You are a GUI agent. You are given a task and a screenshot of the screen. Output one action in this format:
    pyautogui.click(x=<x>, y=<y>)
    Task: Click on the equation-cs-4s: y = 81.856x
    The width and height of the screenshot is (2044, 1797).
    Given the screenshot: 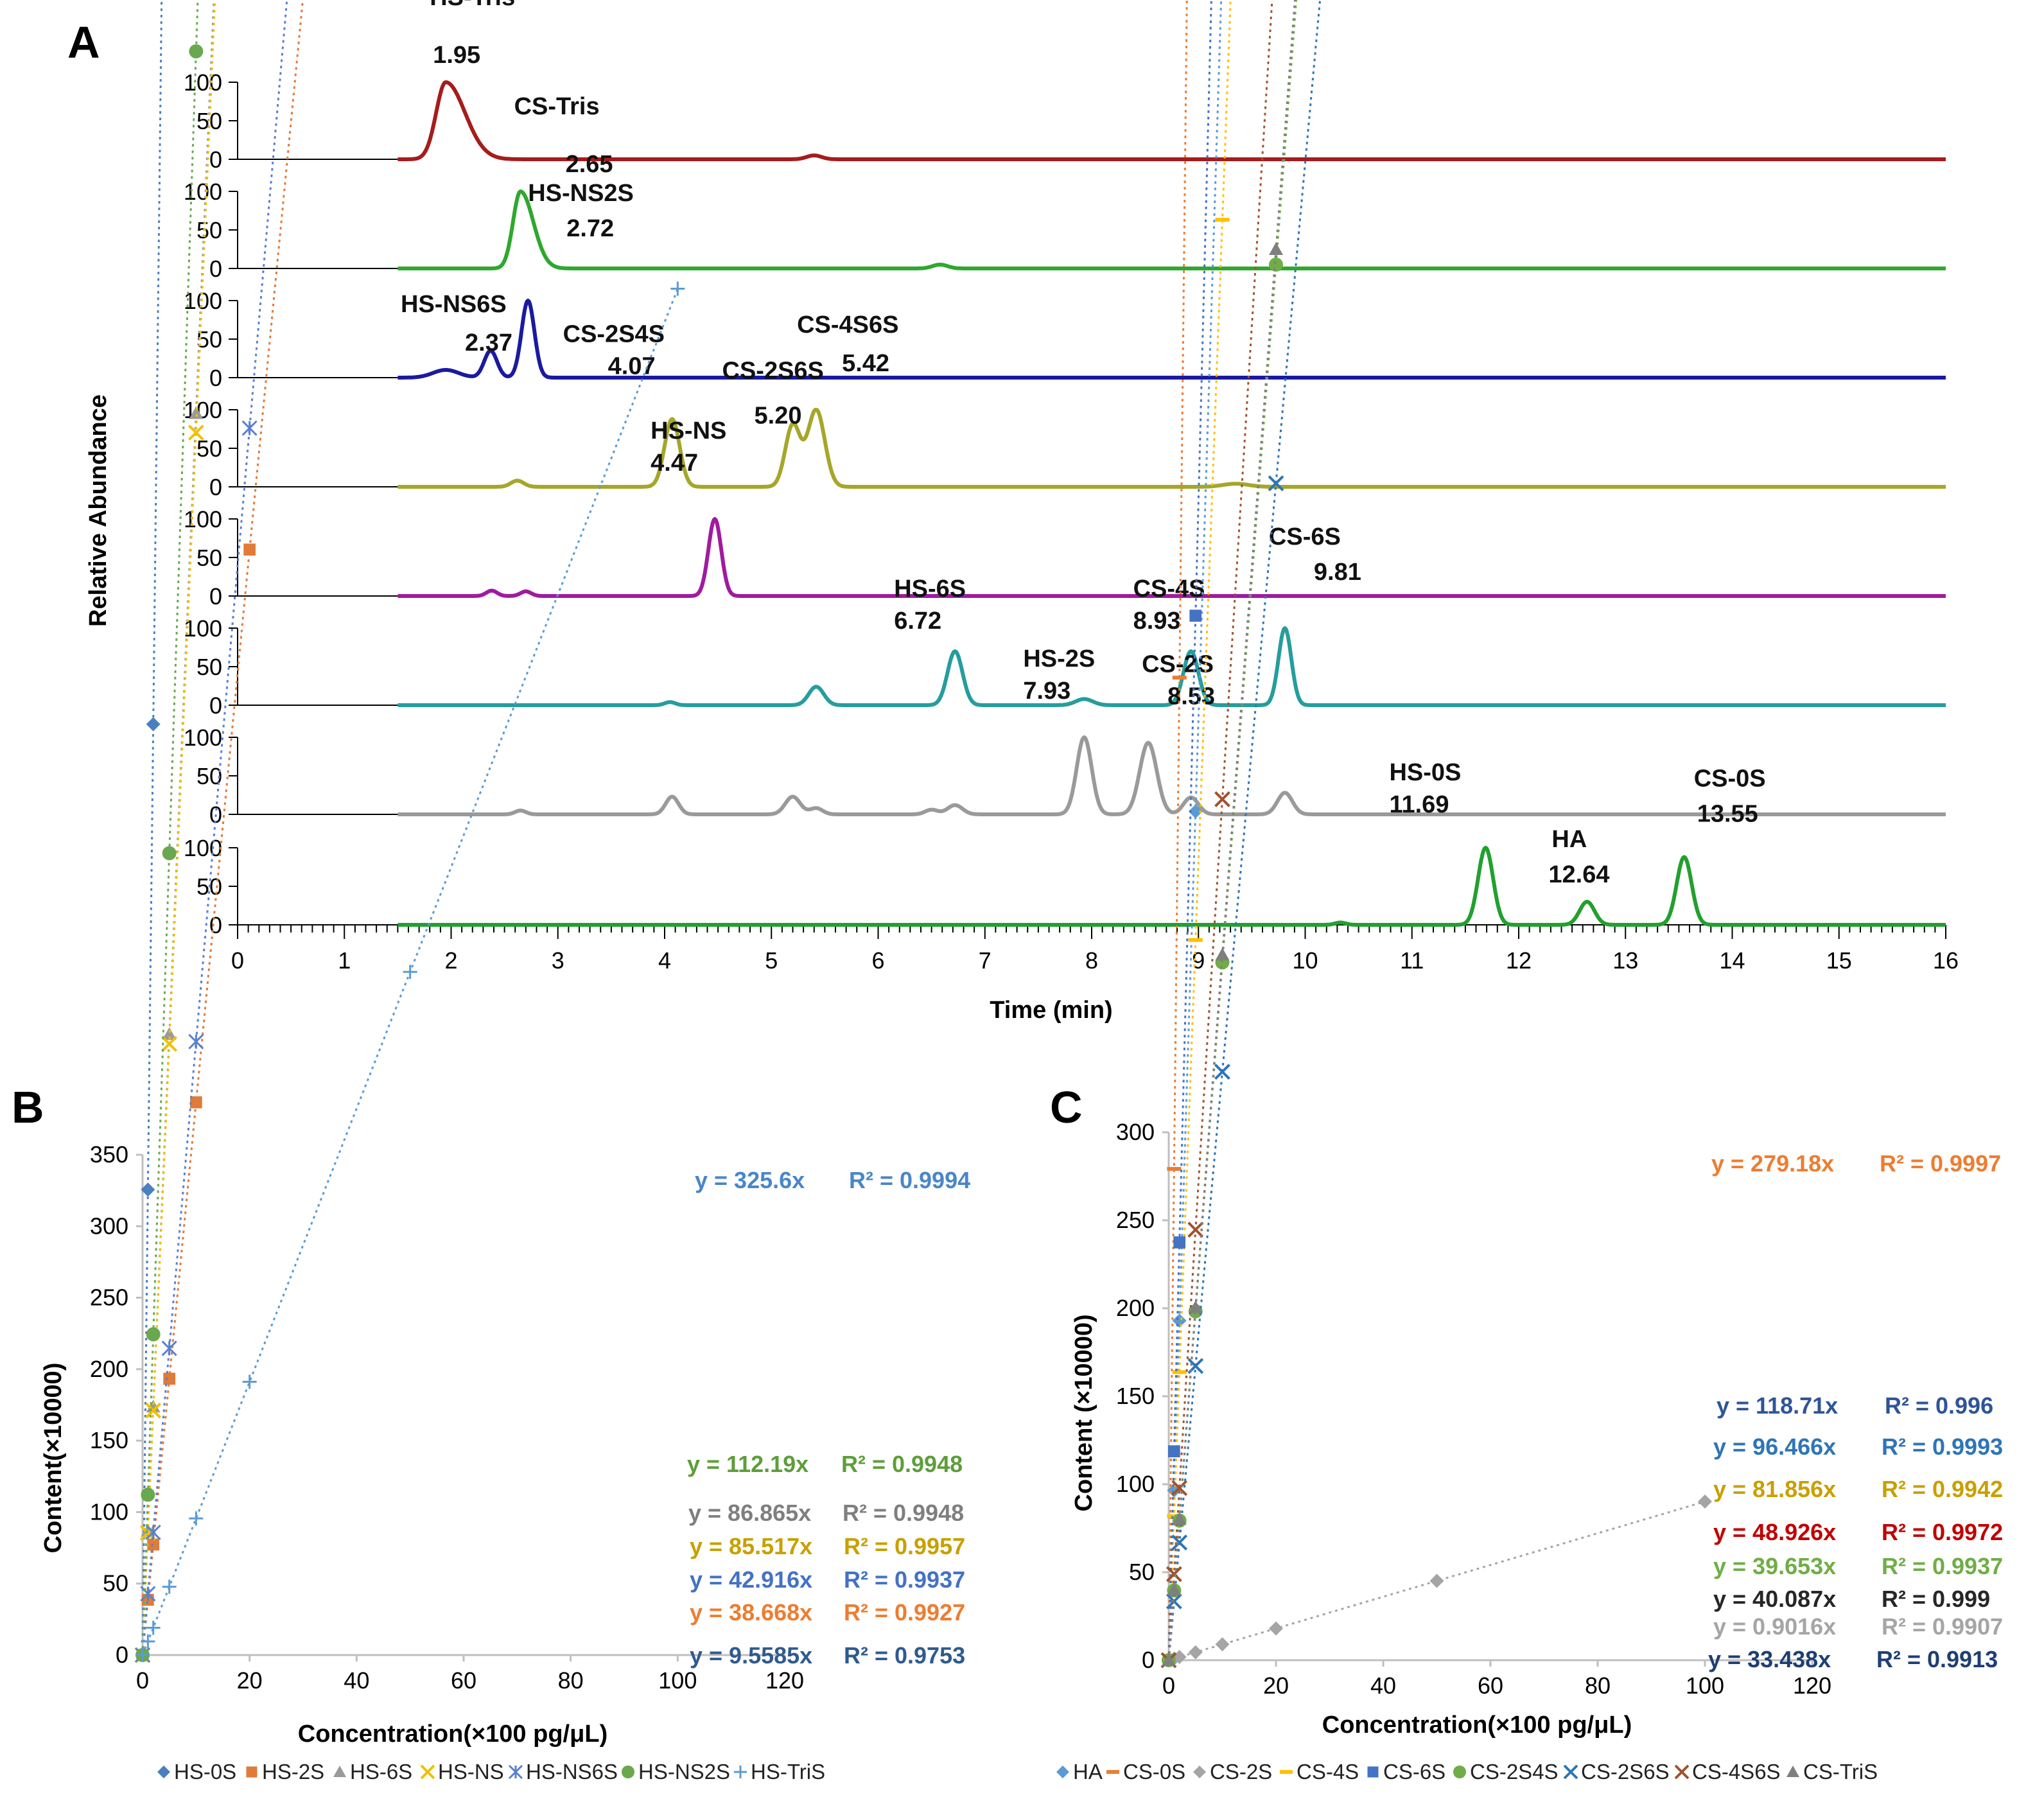 What is the action you would take?
    pyautogui.click(x=1774, y=1489)
    